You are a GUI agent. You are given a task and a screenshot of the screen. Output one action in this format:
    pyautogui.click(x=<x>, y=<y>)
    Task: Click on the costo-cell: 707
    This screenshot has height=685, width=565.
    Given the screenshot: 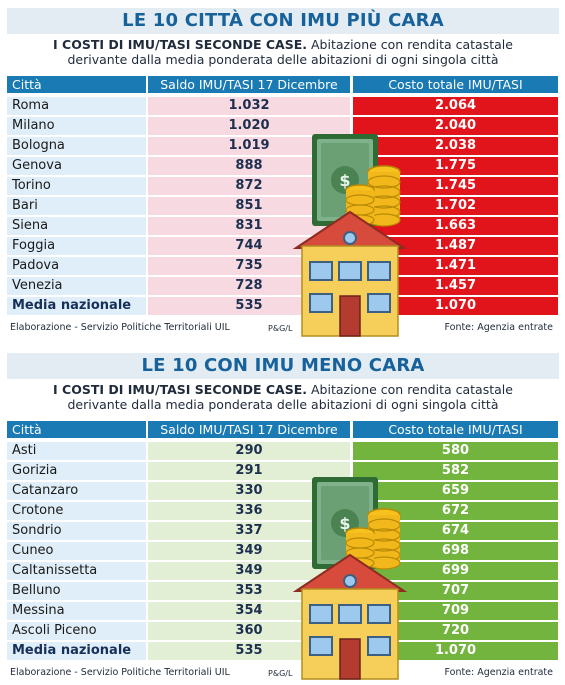 What is the action you would take?
    pyautogui.click(x=455, y=591)
    